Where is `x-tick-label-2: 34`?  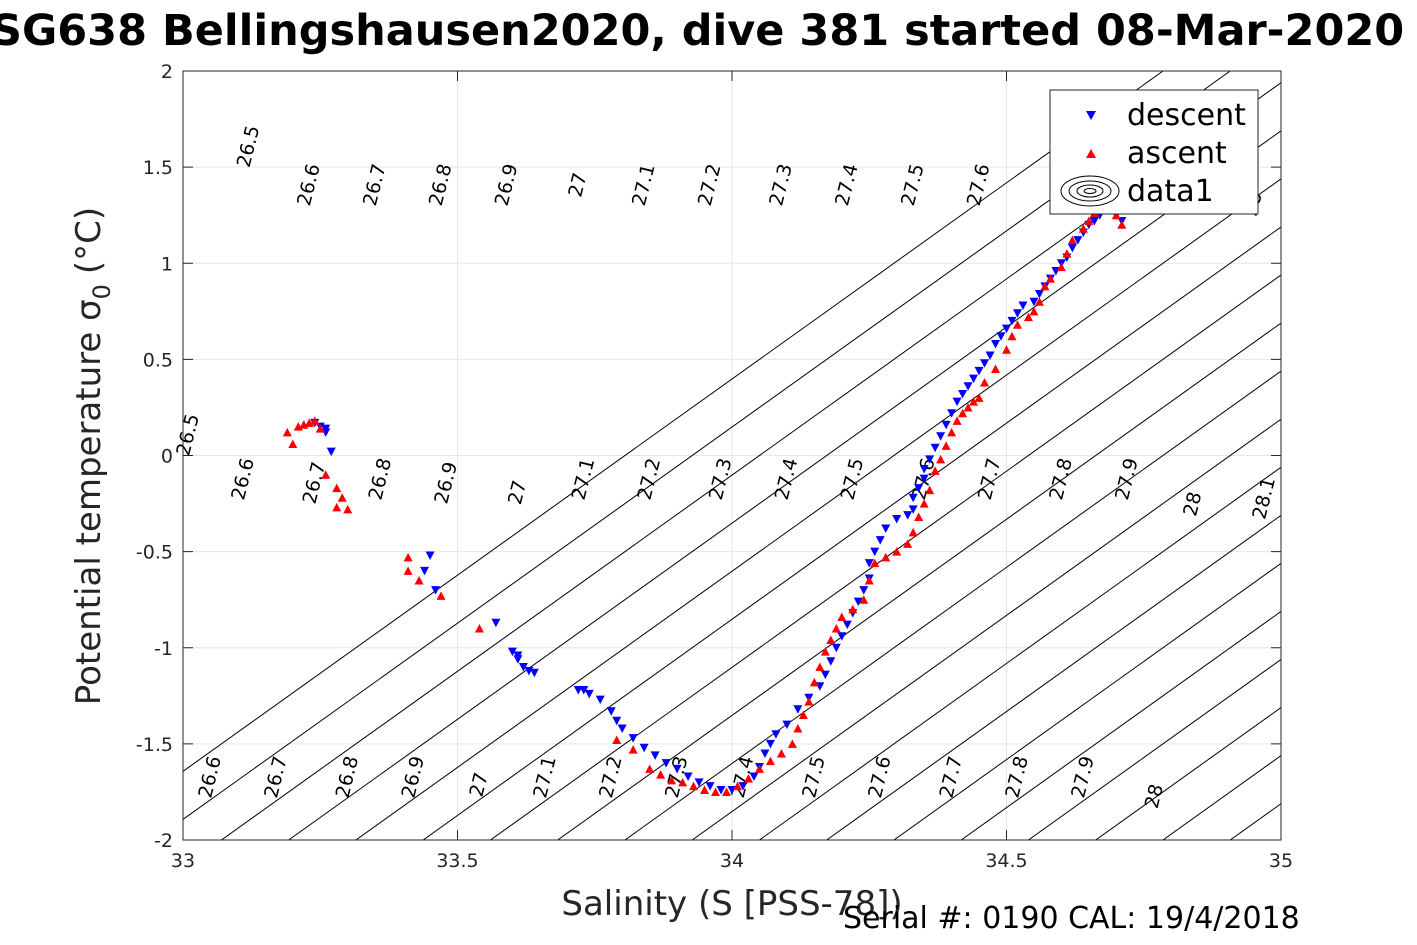 x-tick-label-2: 34 is located at coordinates (732, 861).